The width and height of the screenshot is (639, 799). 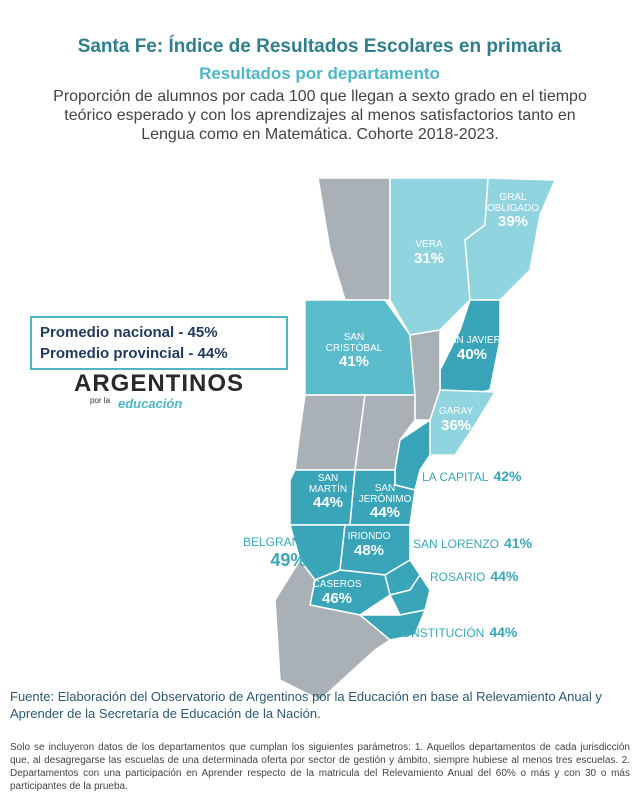 I want to click on average-national: Promedio nacional - 45%, so click(x=129, y=332).